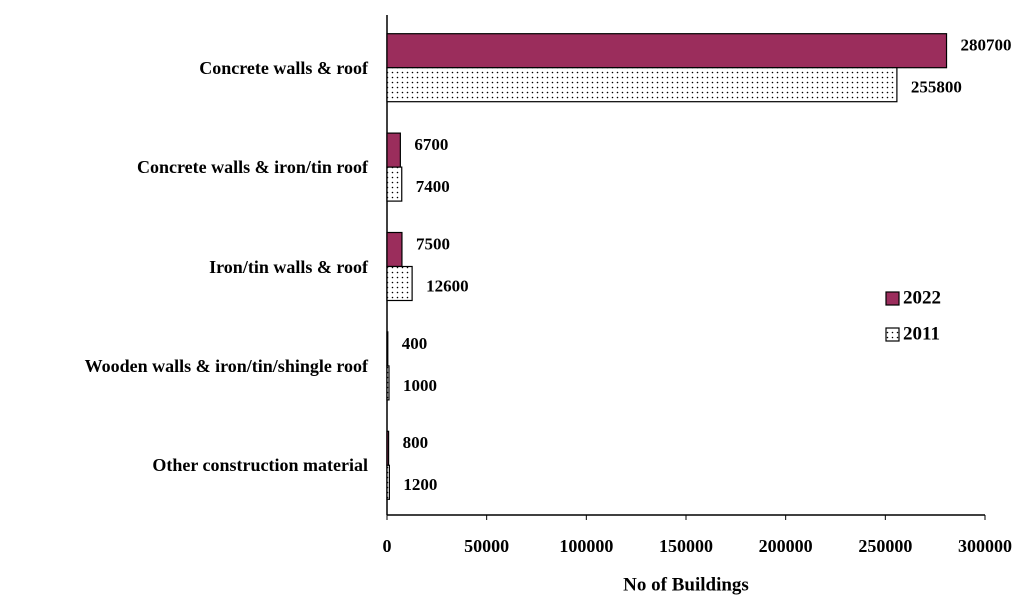  What do you see at coordinates (433, 243) in the screenshot?
I see `value-label: 7500` at bounding box center [433, 243].